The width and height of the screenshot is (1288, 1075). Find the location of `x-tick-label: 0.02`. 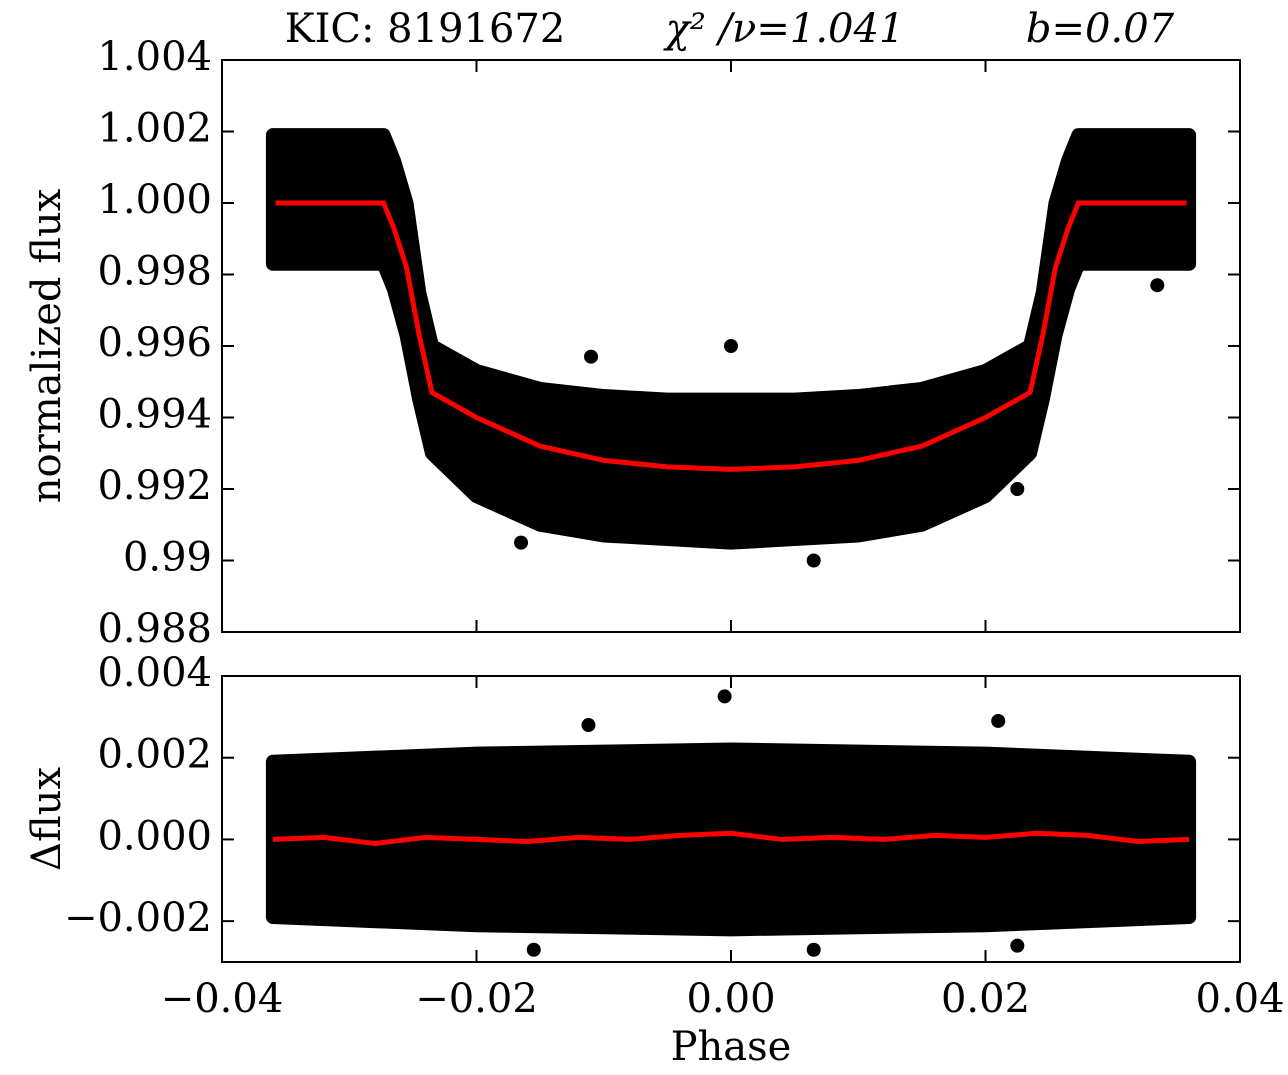

x-tick-label: 0.02 is located at coordinates (985, 999).